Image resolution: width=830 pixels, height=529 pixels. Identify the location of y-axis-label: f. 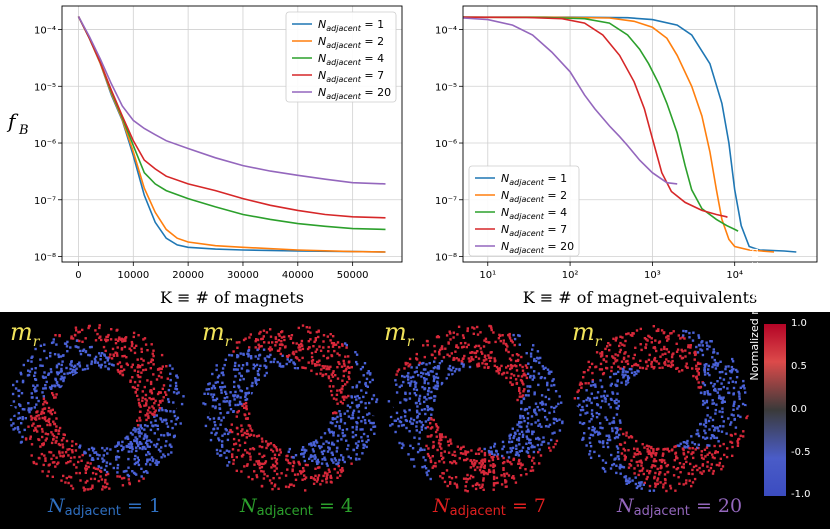
(12, 121).